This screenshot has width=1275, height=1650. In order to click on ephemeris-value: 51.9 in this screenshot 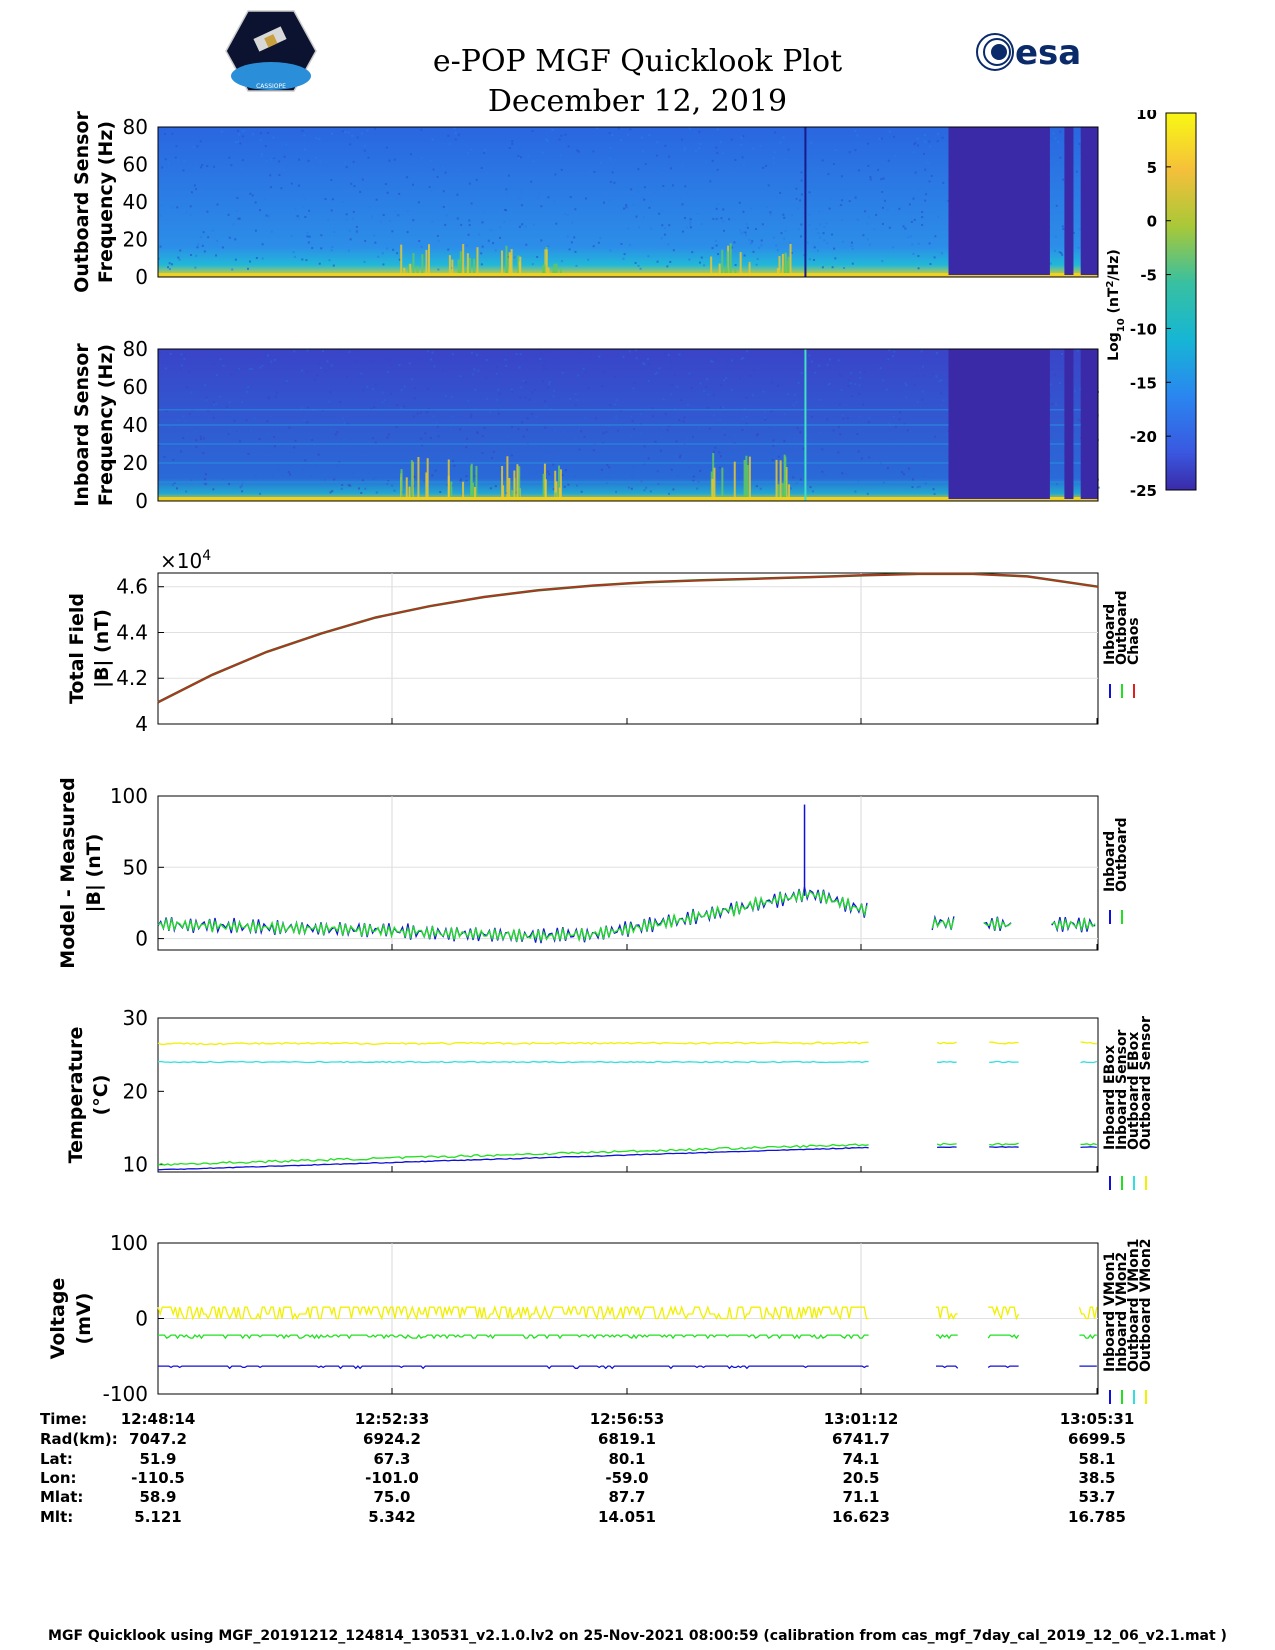, I will do `click(157, 1459)`.